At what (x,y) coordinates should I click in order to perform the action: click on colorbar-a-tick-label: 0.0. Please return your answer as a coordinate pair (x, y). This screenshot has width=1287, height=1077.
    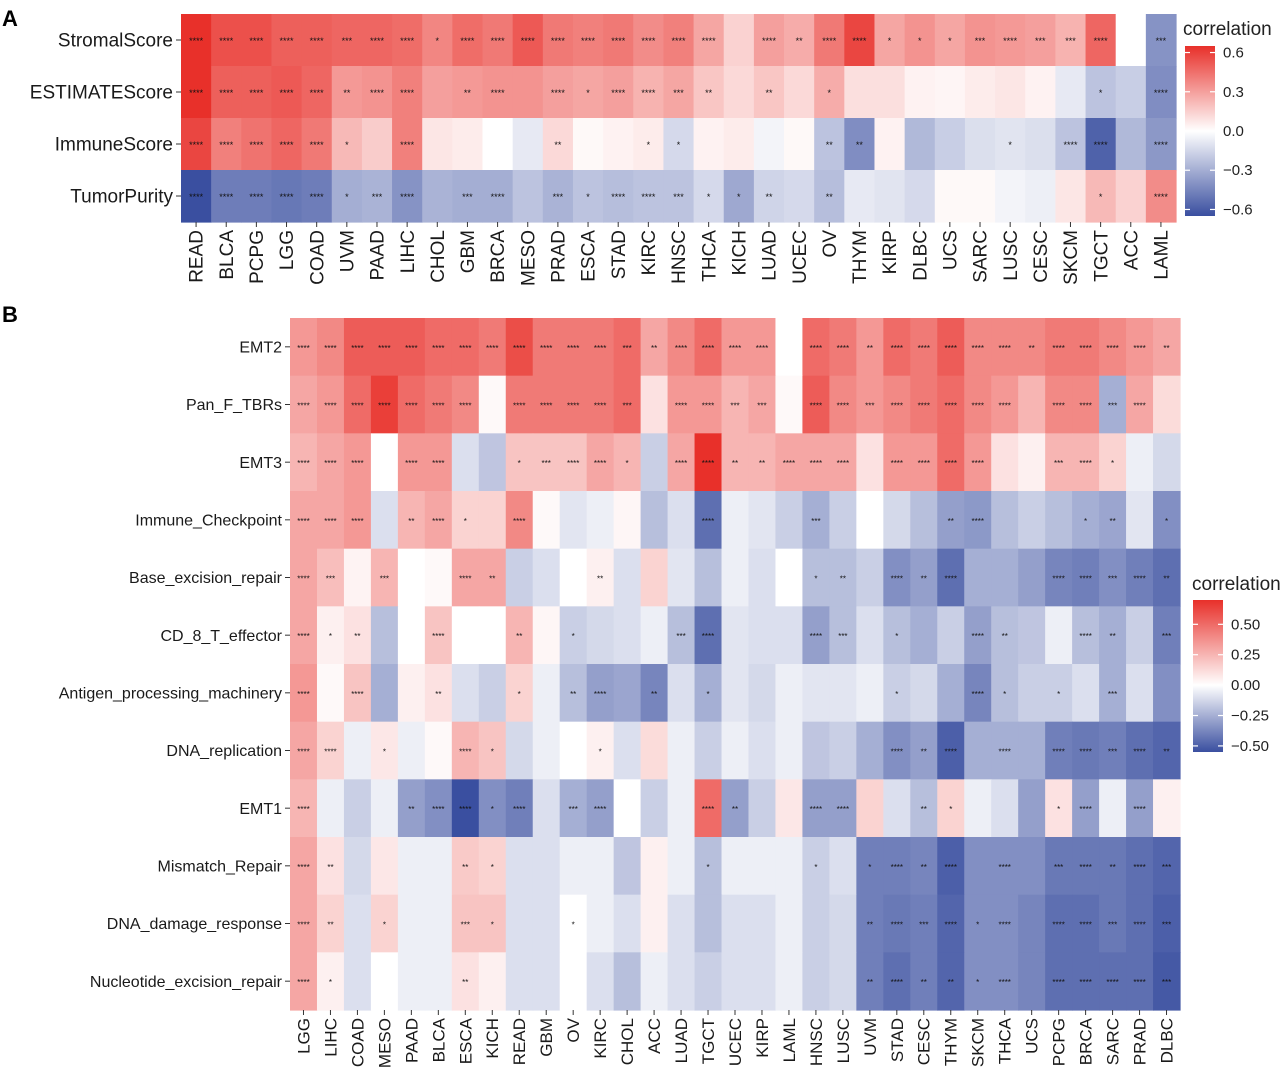
    Looking at the image, I should click on (1233, 131).